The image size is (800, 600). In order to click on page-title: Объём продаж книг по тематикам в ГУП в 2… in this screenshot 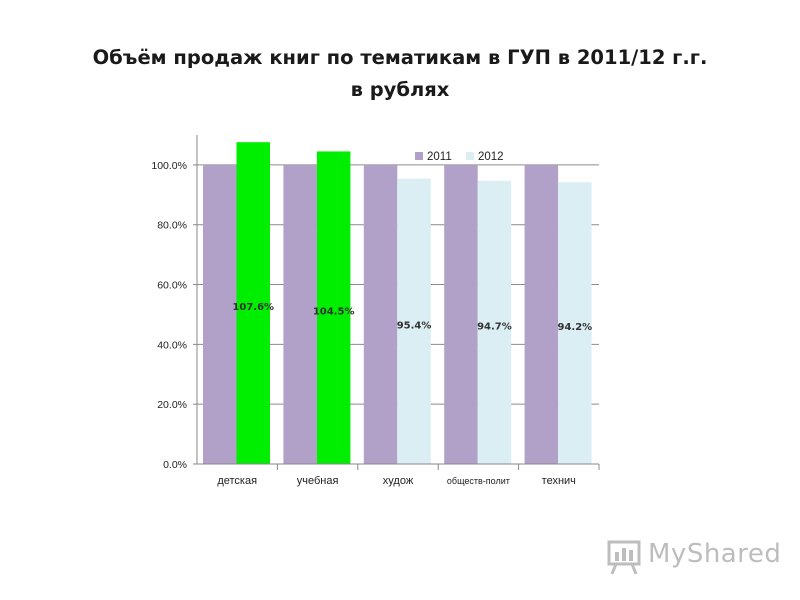, I will do `click(400, 74)`.